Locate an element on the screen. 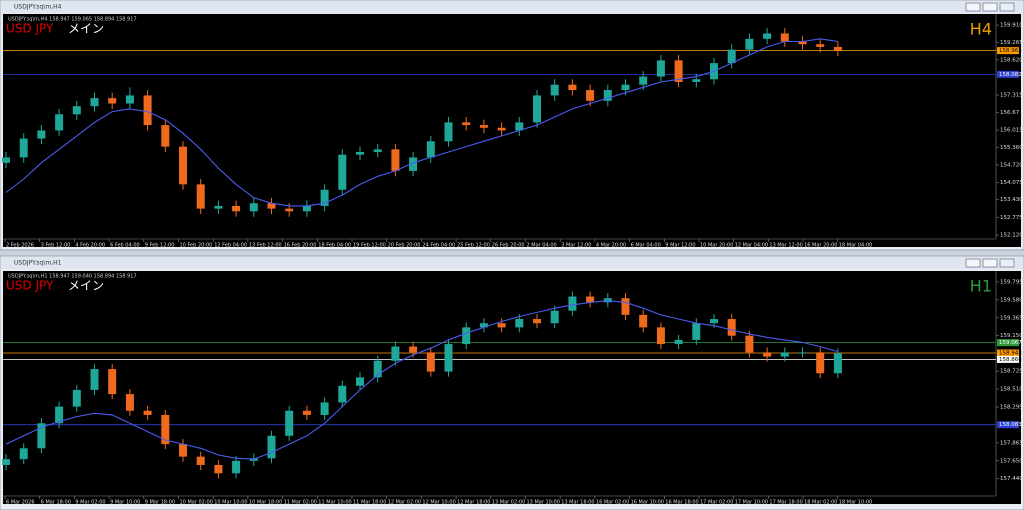 The image size is (1024, 510). x-tick-label: 13 Mar 10:00 is located at coordinates (543, 503).